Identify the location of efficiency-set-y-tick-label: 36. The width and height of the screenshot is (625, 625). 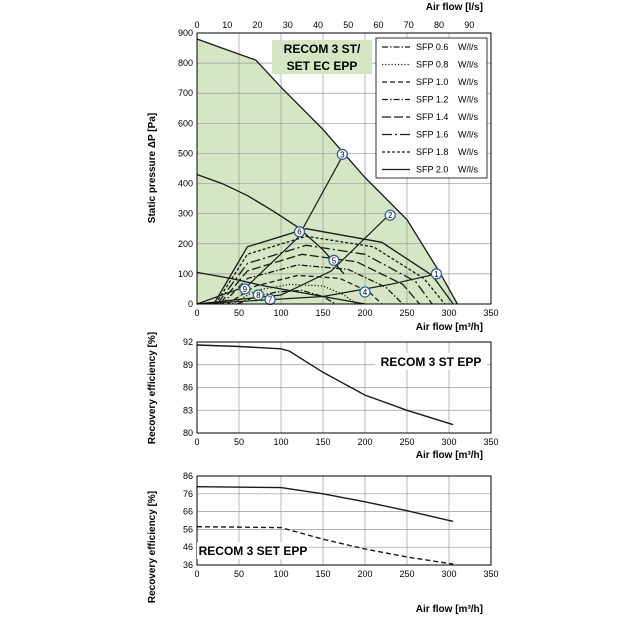
(188, 565).